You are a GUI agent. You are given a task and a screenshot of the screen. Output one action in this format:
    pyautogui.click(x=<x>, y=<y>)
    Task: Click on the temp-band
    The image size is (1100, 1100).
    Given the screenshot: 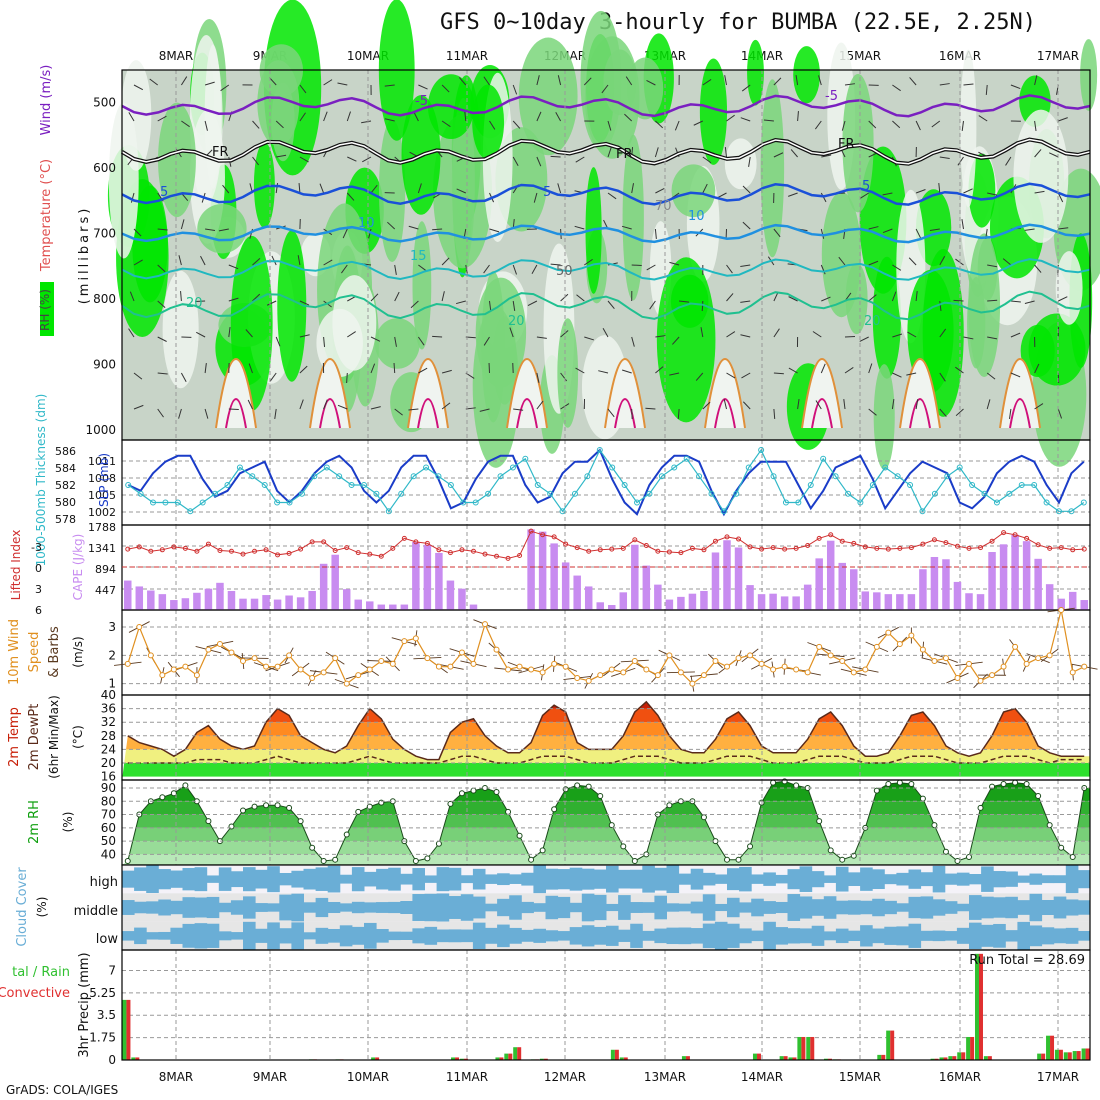 What is the action you would take?
    pyautogui.click(x=606, y=770)
    